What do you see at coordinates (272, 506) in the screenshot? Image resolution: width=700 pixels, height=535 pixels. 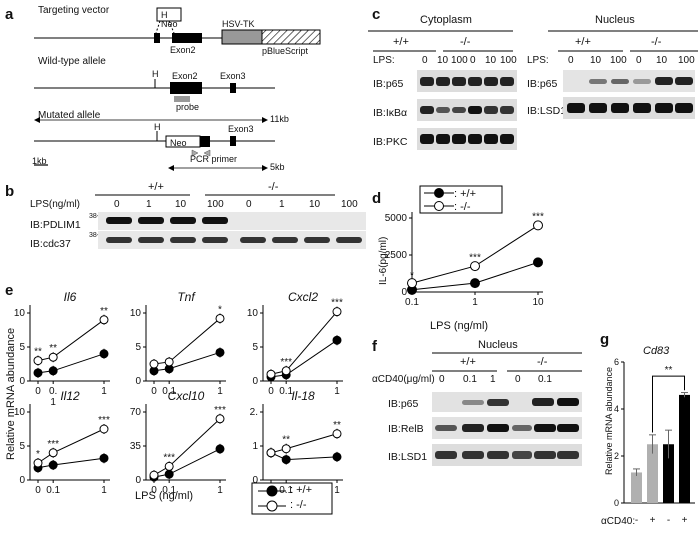 I see `e-legend-marker-ko` at bounding box center [272, 506].